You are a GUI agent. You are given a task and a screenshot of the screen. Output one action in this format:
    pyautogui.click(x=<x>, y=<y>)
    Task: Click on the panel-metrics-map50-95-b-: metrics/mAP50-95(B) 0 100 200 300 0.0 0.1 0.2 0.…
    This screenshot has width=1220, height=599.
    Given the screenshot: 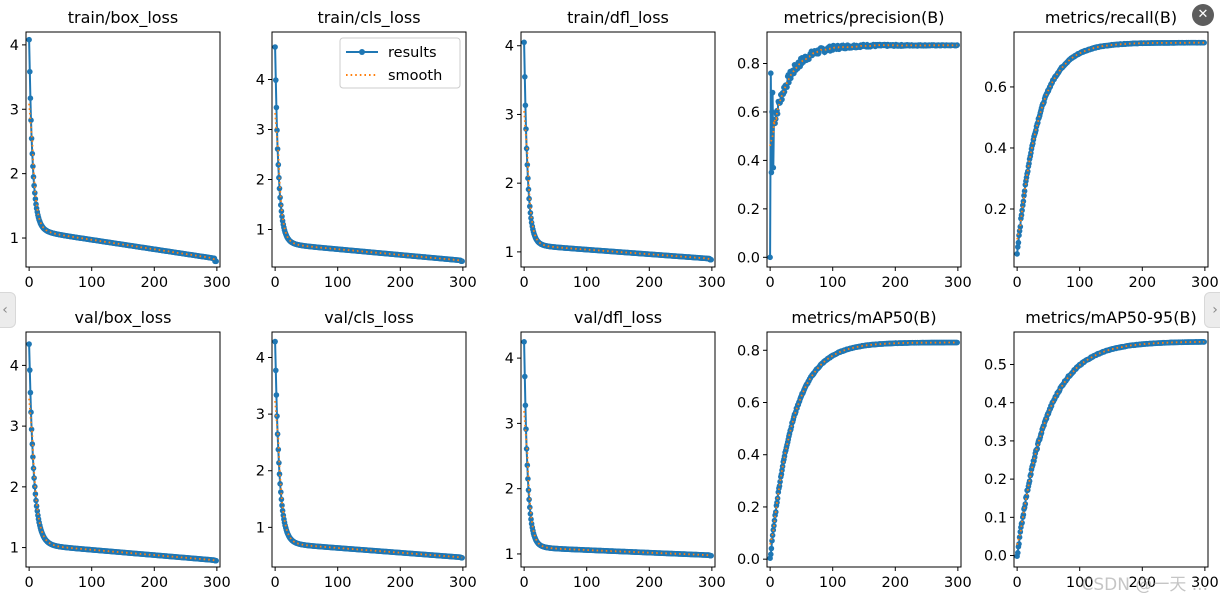 What is the action you would take?
    pyautogui.click(x=1101, y=449)
    